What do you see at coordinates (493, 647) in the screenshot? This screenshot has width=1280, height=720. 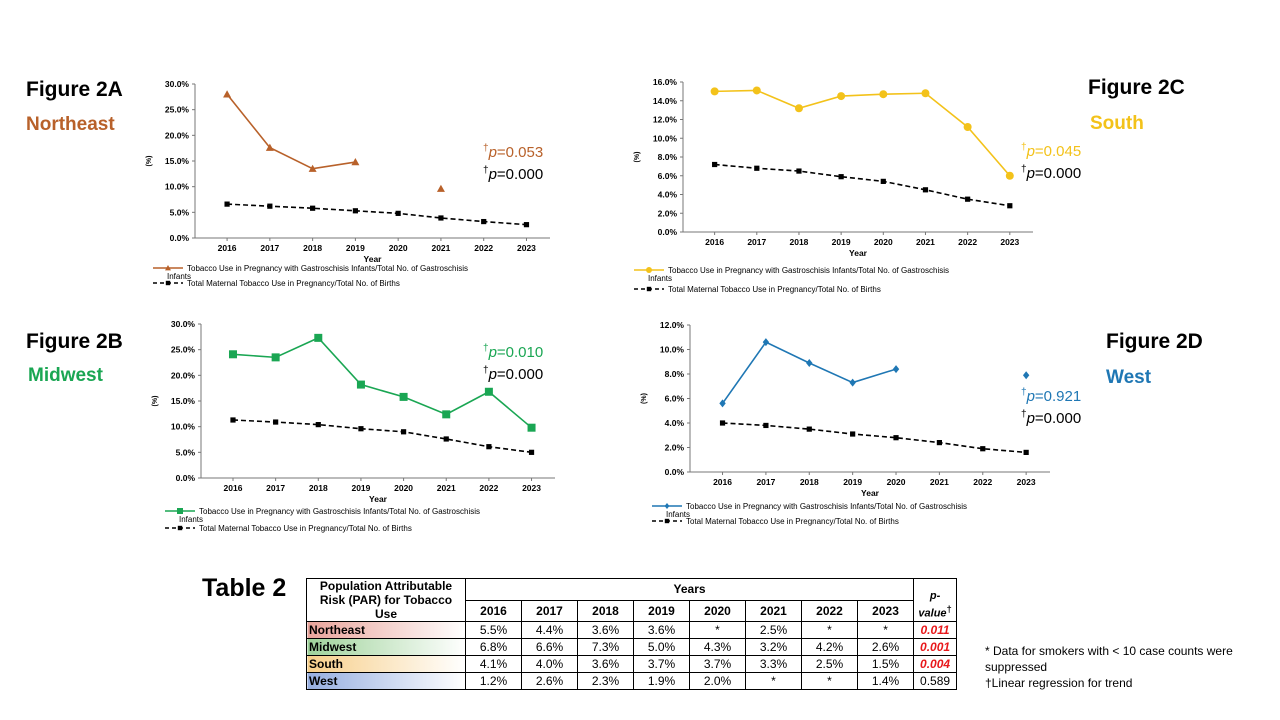 I see `par-cell: 6.8%` at bounding box center [493, 647].